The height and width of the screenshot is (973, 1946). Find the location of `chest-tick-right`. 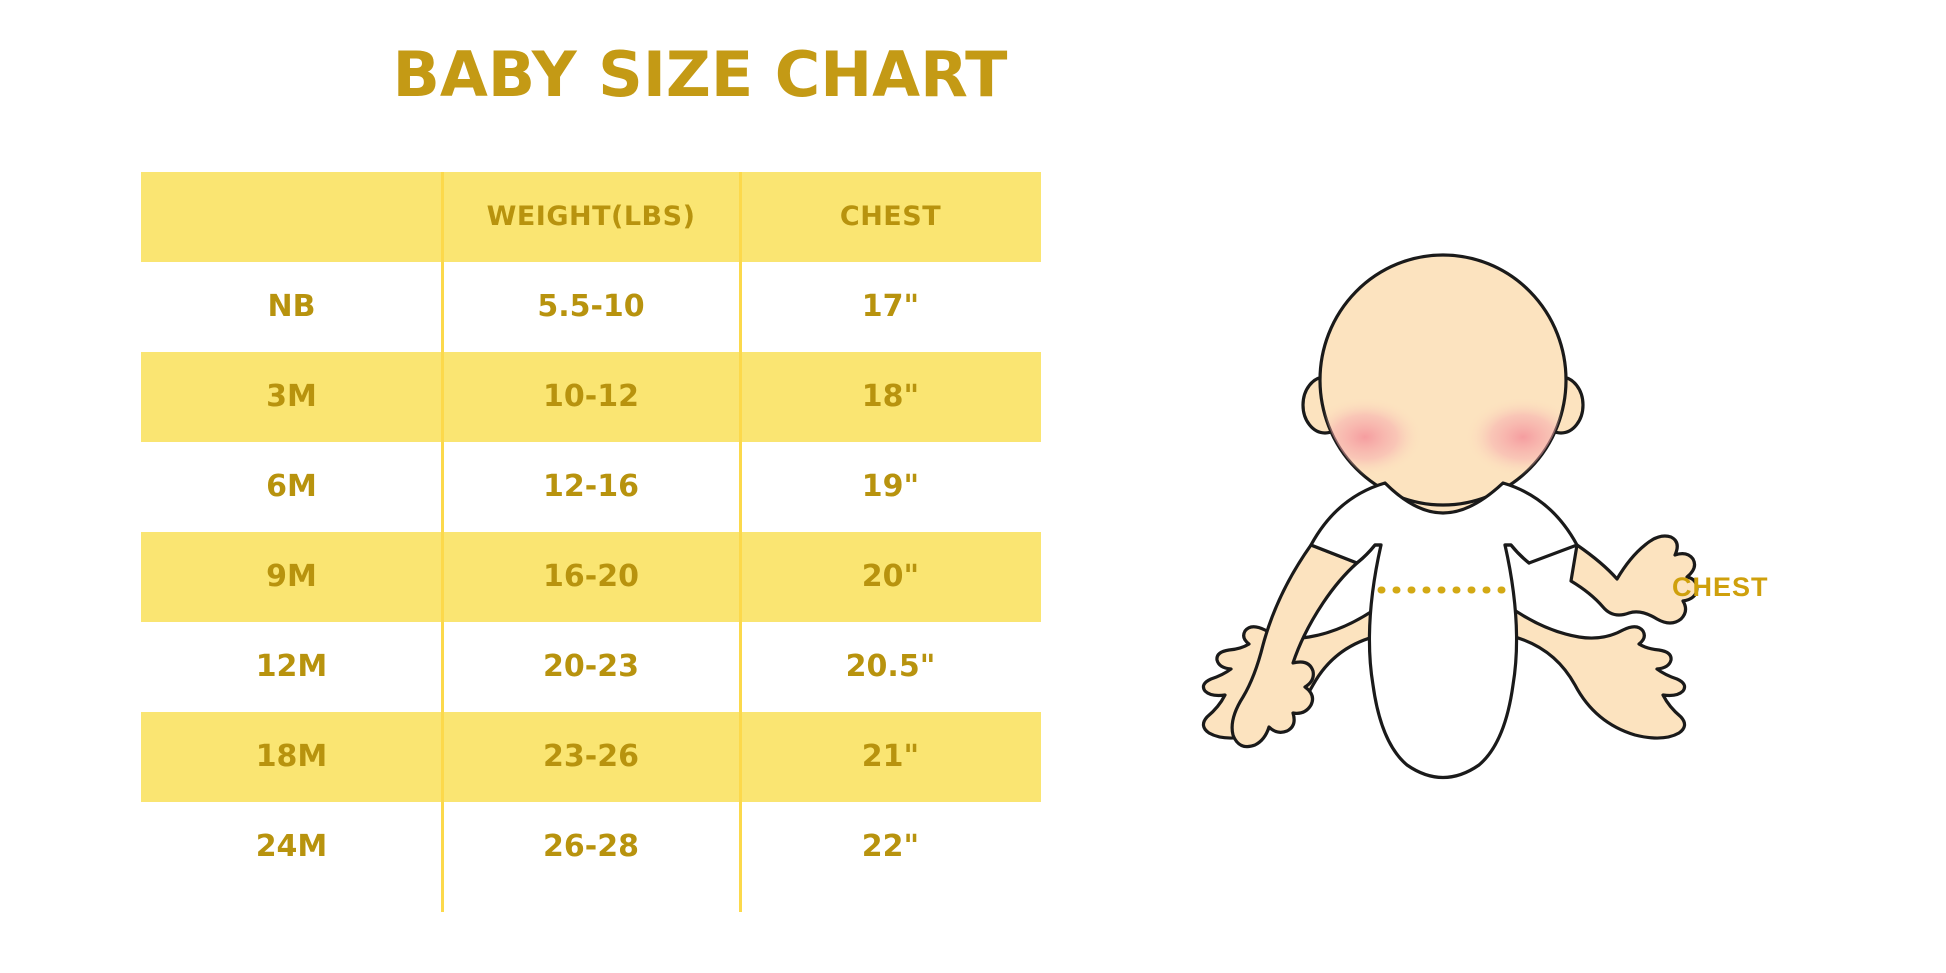

chest-tick-right is located at coordinates (1517, 554).